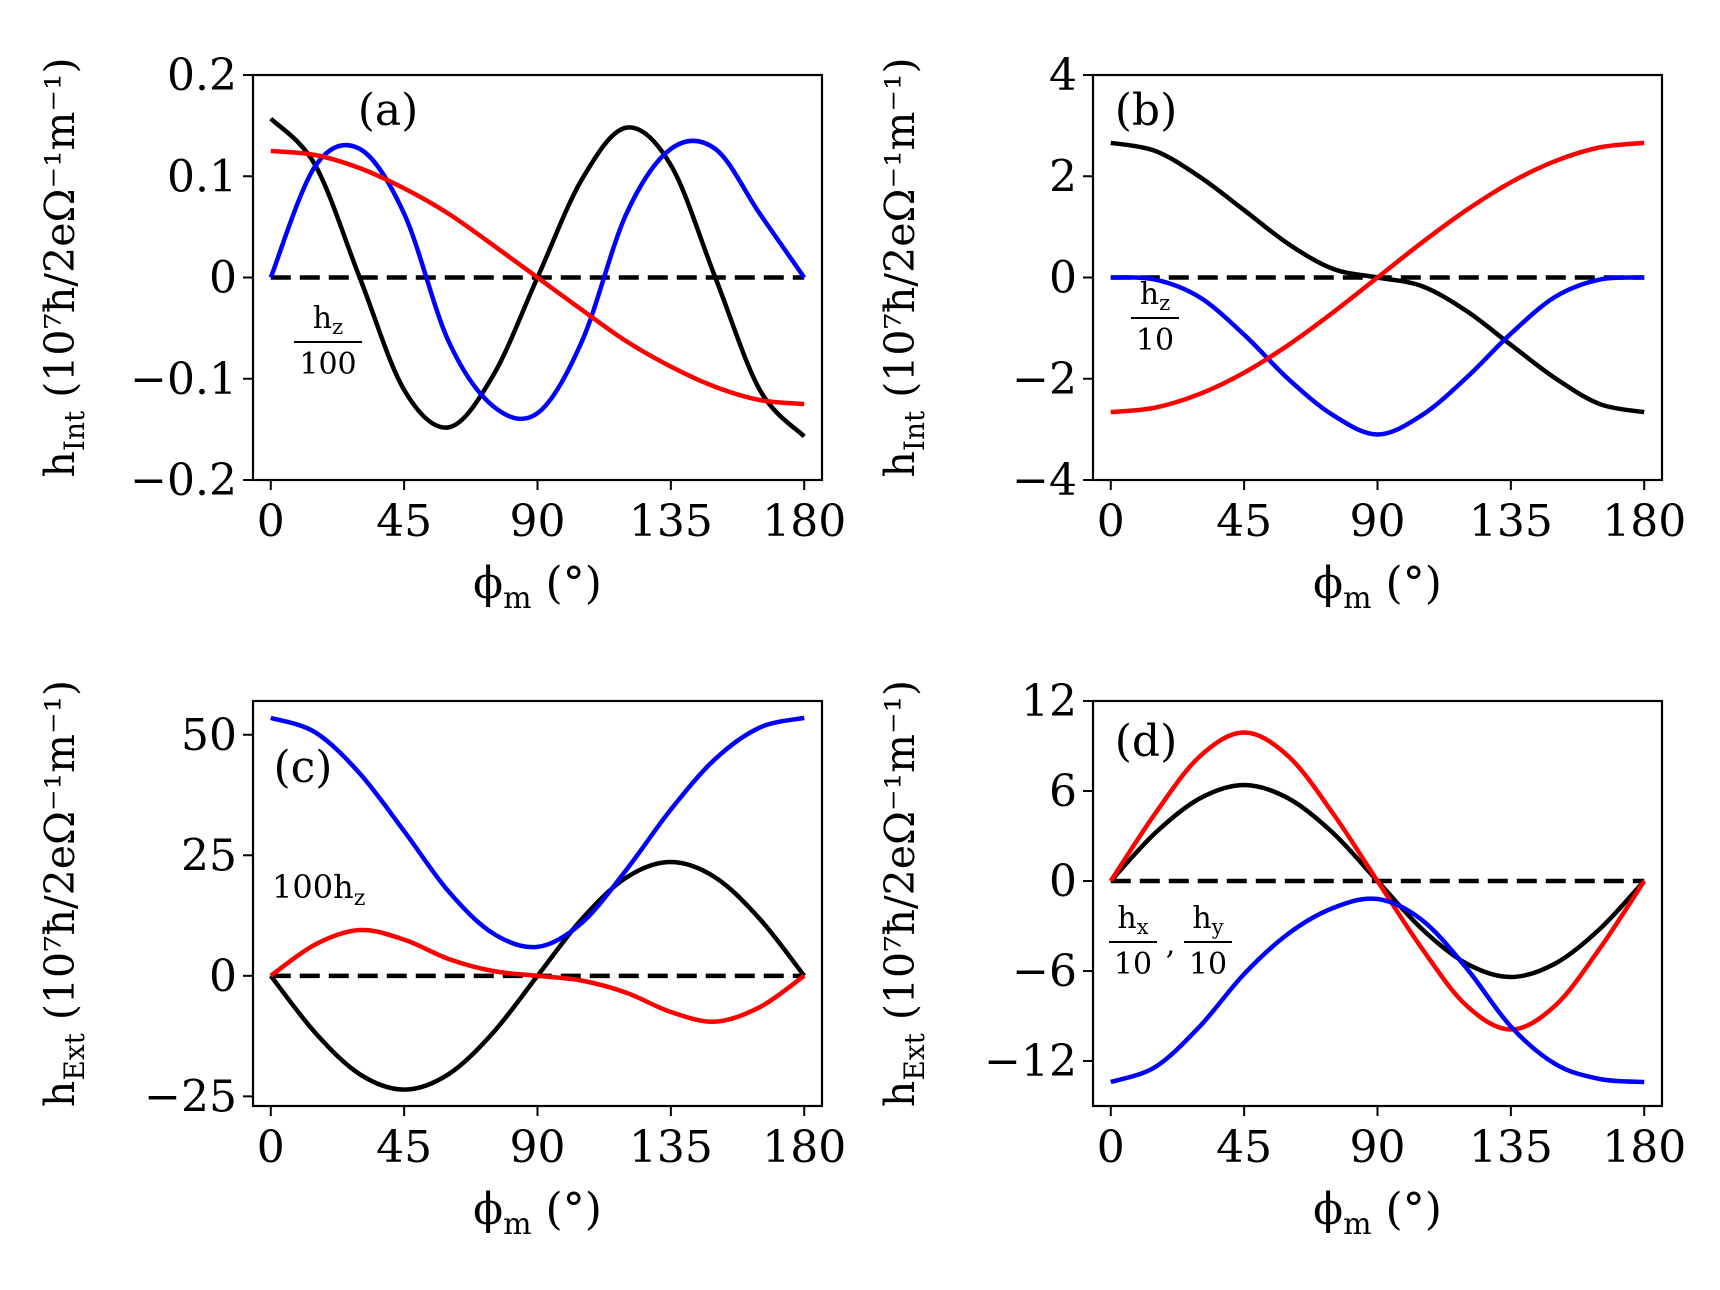 The image size is (1720, 1290). What do you see at coordinates (1063, 75) in the screenshot?
I see `y-tick-label: 4` at bounding box center [1063, 75].